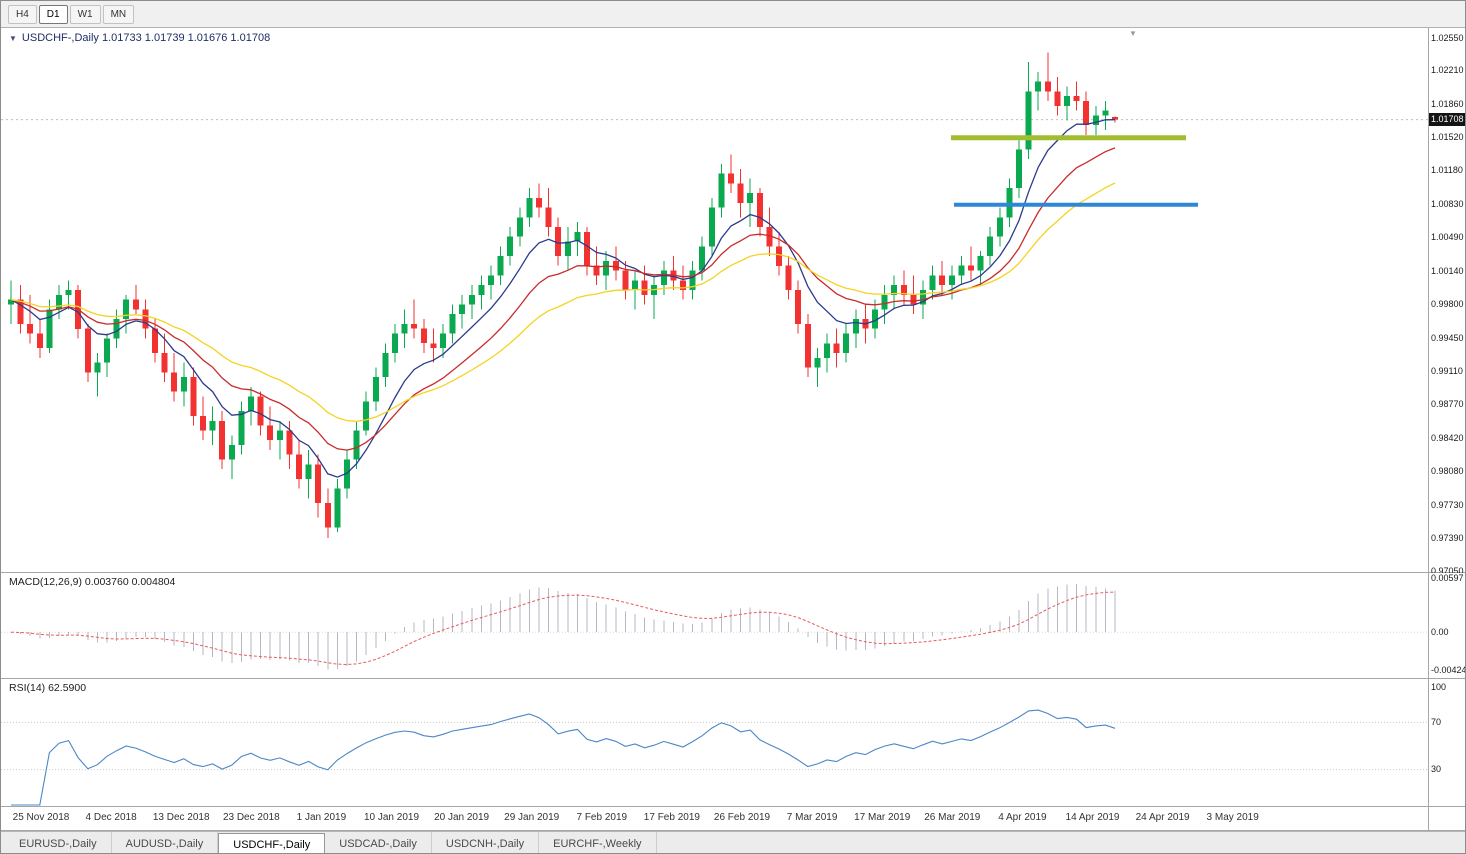 The width and height of the screenshot is (1466, 854). What do you see at coordinates (48, 688) in the screenshot?
I see `rsi-label: RSI(14) 62.5900` at bounding box center [48, 688].